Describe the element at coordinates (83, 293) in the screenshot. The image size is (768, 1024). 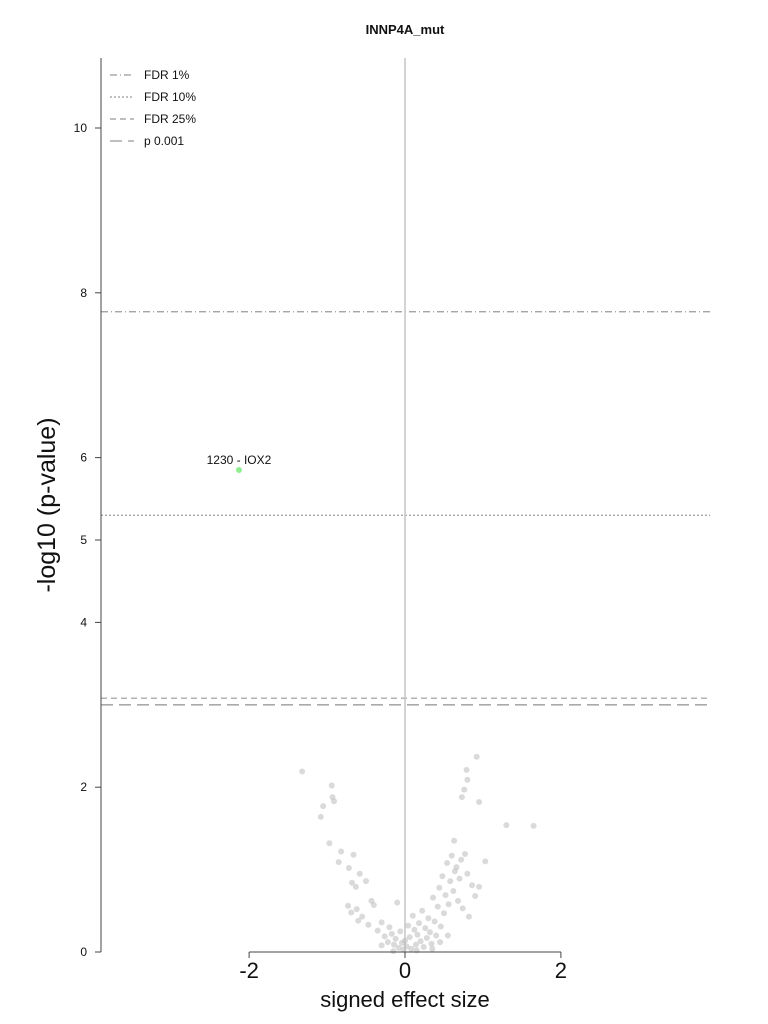
I see `y-tick-label-5: 8` at that location.